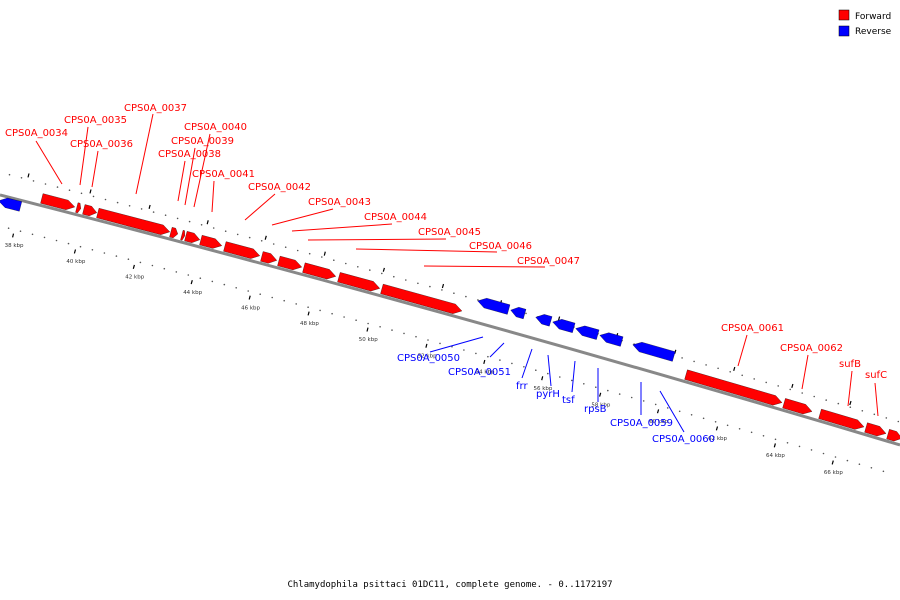 The width and height of the screenshot is (900, 600). What do you see at coordinates (155, 108) in the screenshot?
I see `gene-label-cps0a-0037: CPS0A_0037` at bounding box center [155, 108].